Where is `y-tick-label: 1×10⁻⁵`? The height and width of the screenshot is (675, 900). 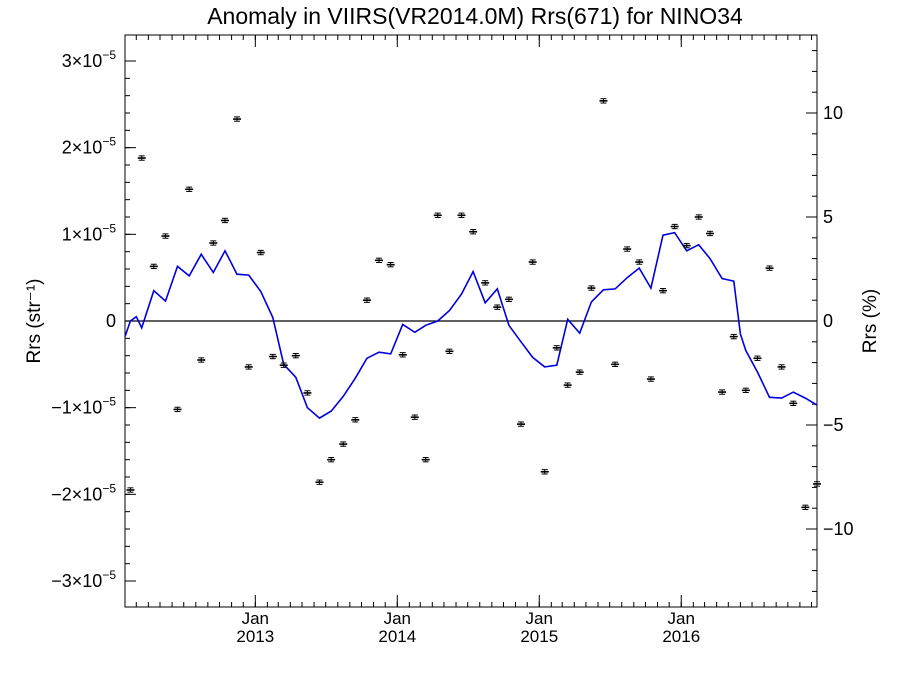
y-tick-label: 1×10⁻⁵ is located at coordinates (89, 232).